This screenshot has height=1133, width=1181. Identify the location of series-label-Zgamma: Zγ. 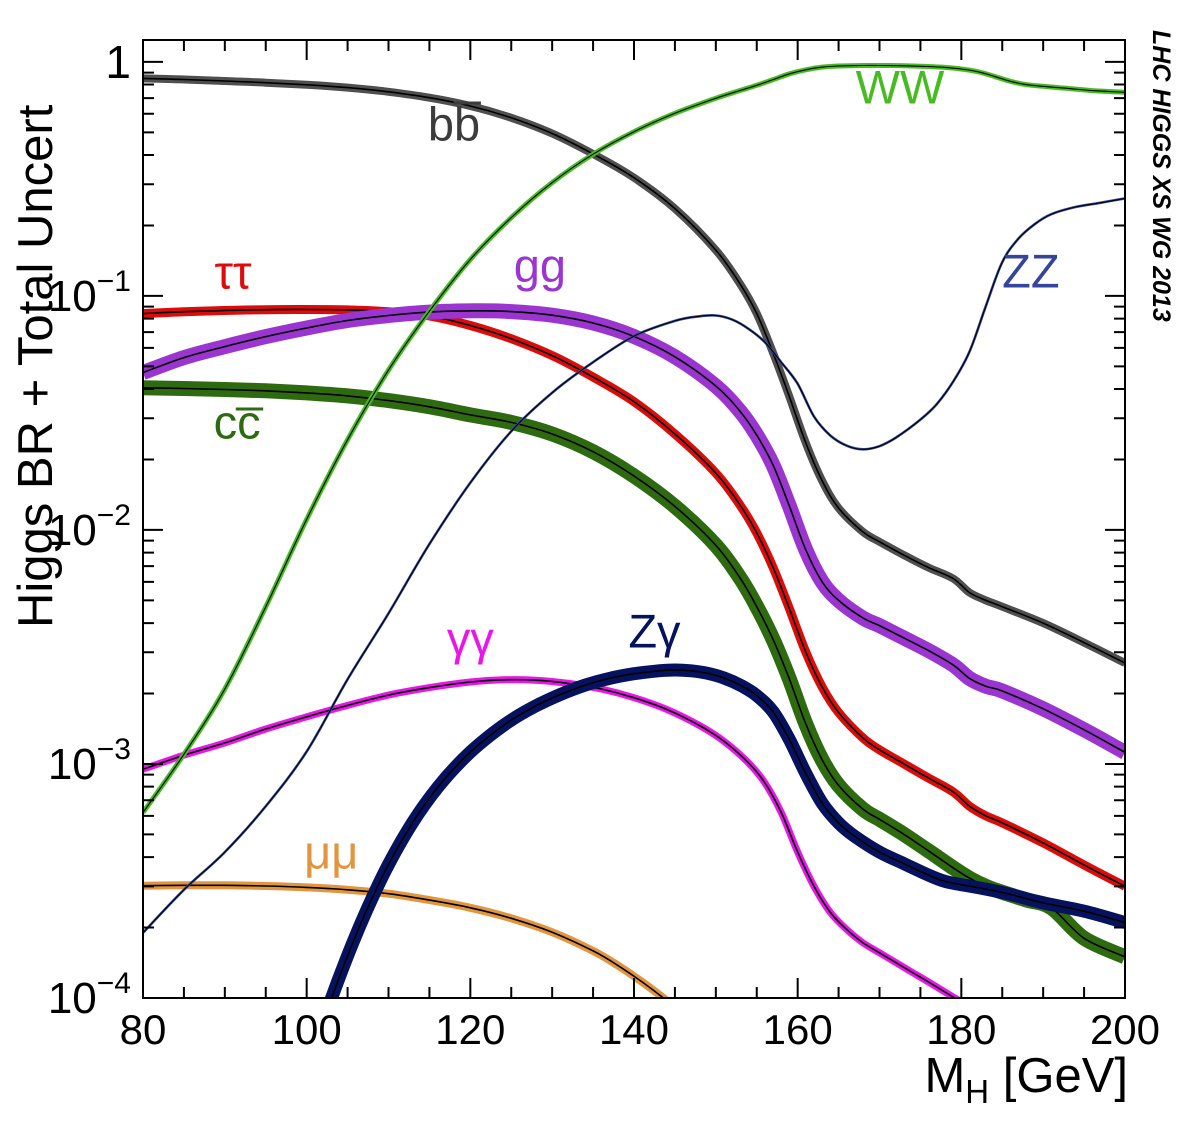
(654, 631).